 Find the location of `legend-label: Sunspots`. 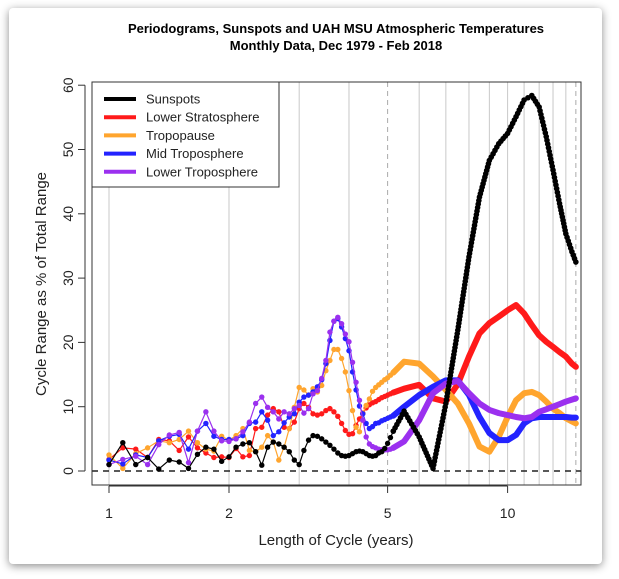

legend-label: Sunspots is located at coordinates (173, 99).